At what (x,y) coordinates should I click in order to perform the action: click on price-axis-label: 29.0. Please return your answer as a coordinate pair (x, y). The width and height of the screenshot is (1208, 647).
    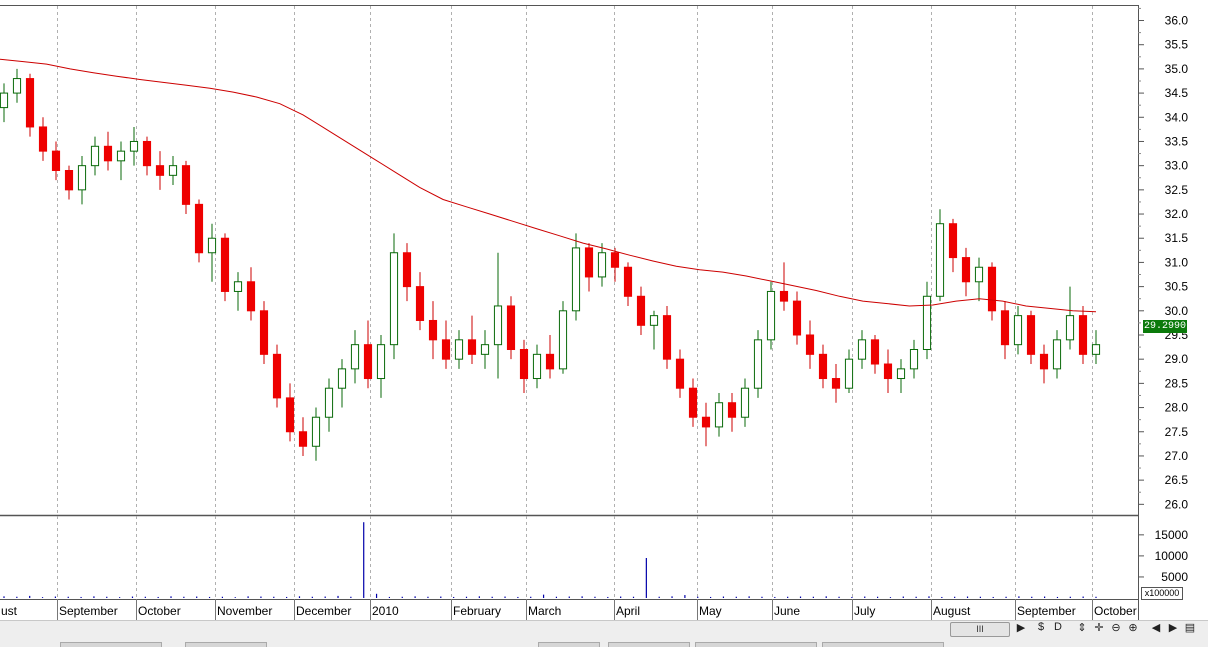
    Looking at the image, I should click on (1177, 359).